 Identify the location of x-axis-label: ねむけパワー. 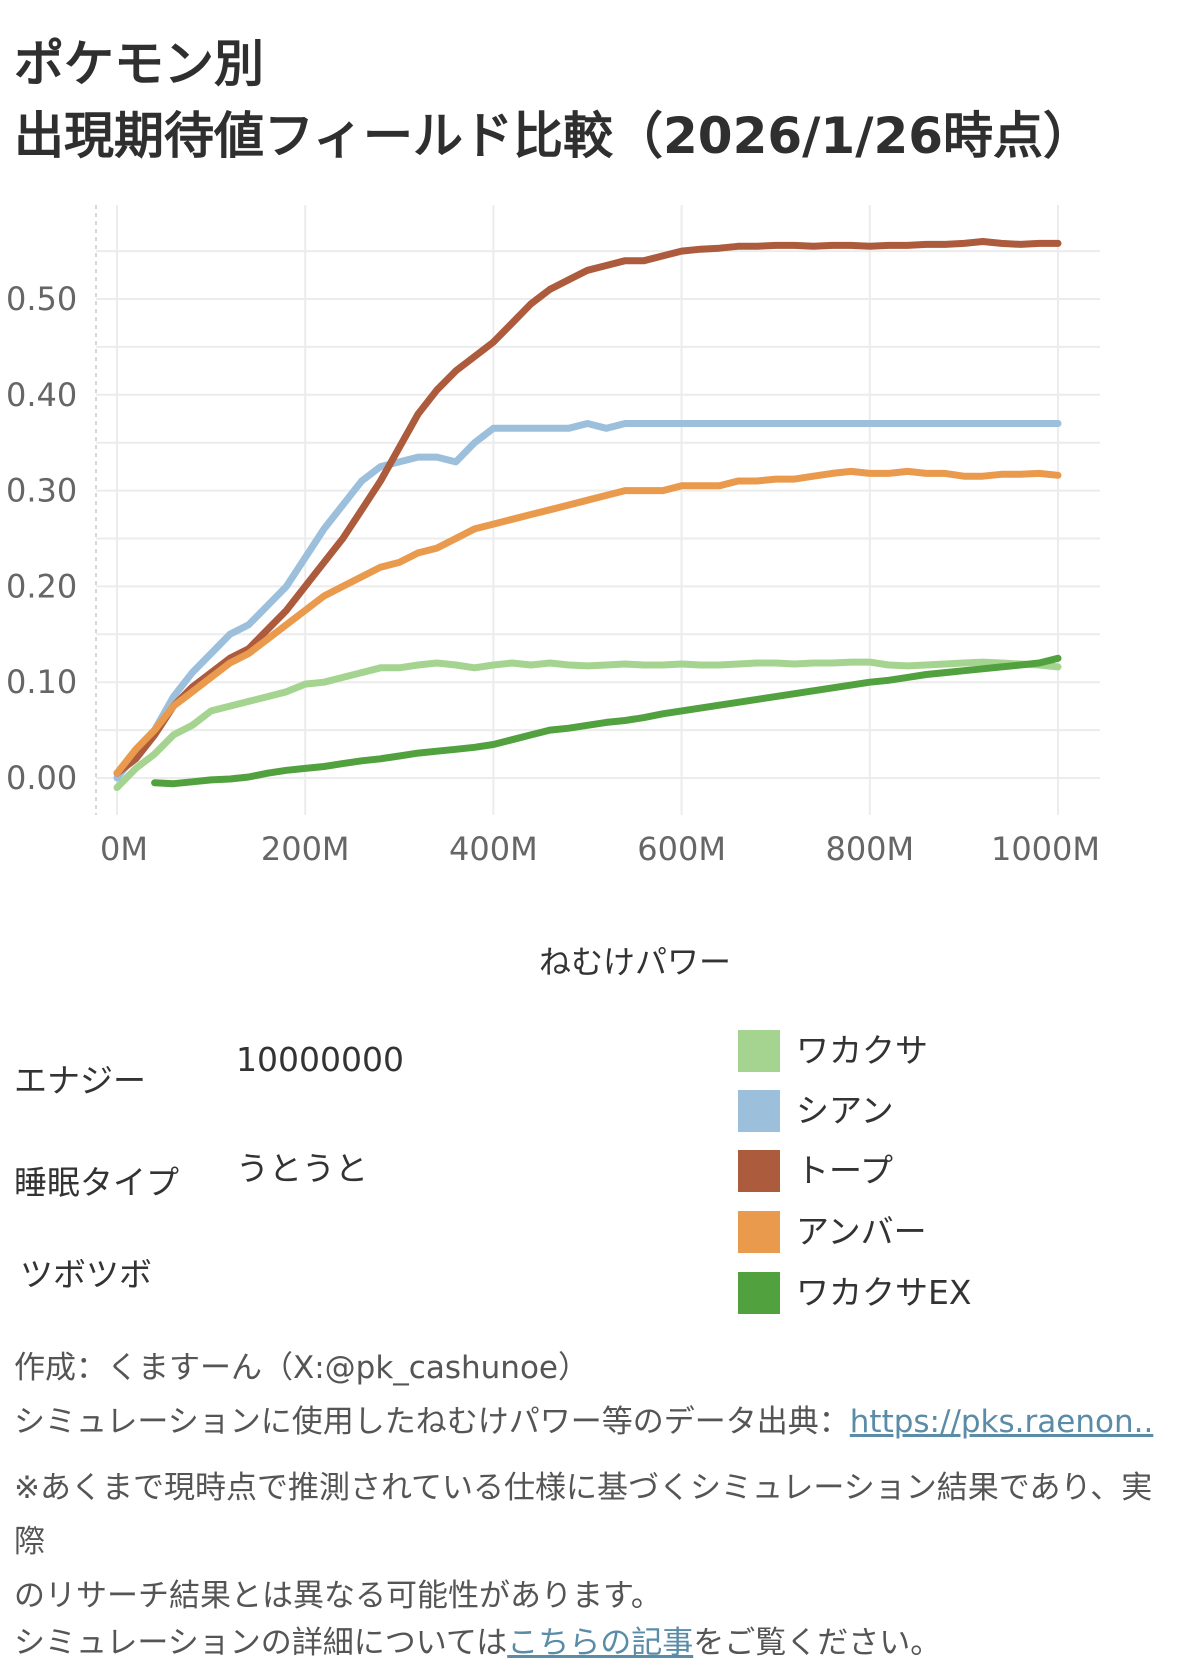
(635, 961).